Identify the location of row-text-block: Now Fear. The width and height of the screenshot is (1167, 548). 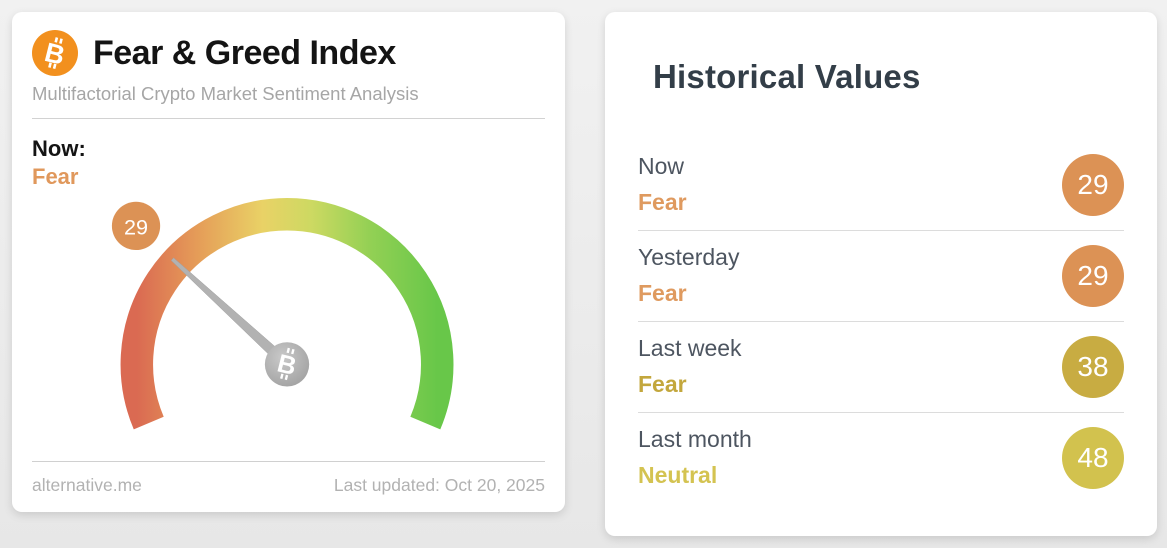
(662, 184).